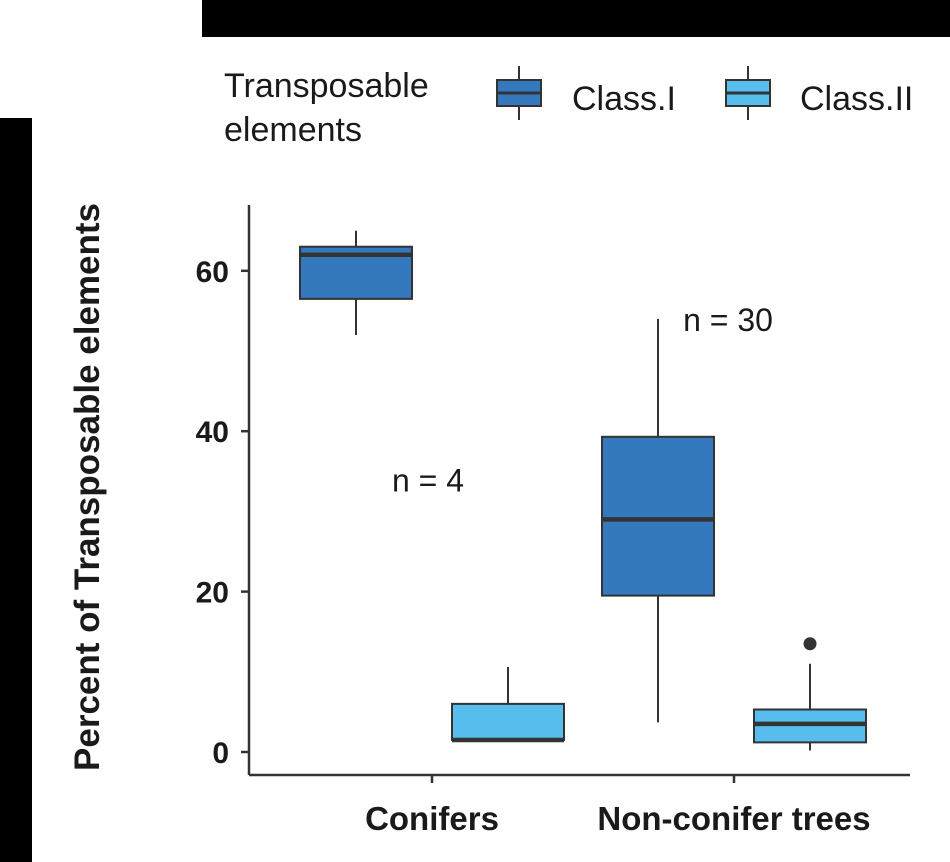  Describe the element at coordinates (212, 432) in the screenshot. I see `y-tick-label: 40` at that location.